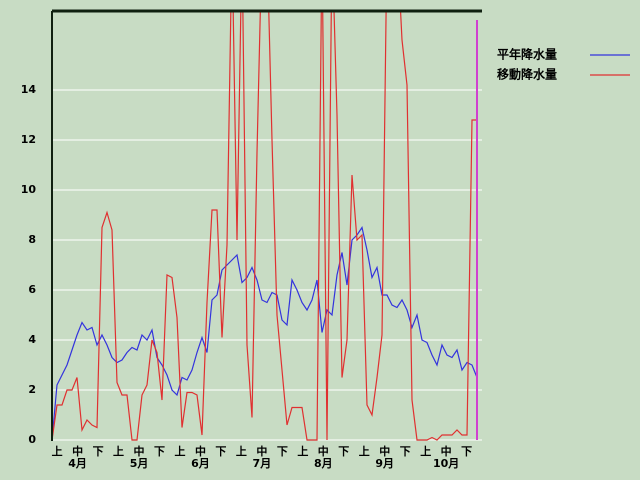 This screenshot has width=640, height=480. What do you see at coordinates (29, 189) in the screenshot?
I see `y-tick-label: 10` at bounding box center [29, 189].